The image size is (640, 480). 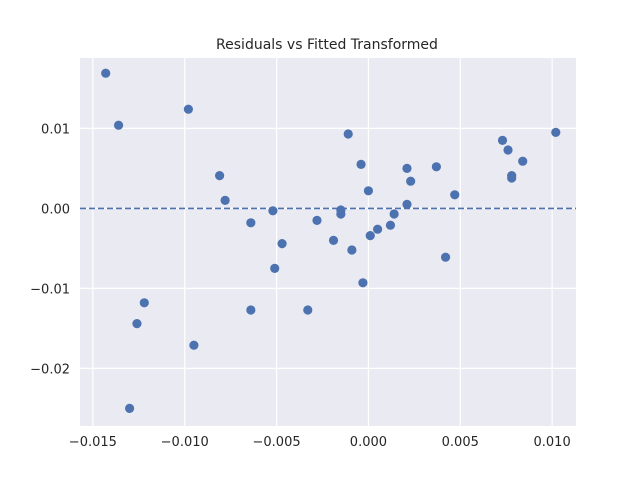 I want to click on y-tick-labels: −0.02 −0.01 0.00 0.01, so click(x=50, y=249).